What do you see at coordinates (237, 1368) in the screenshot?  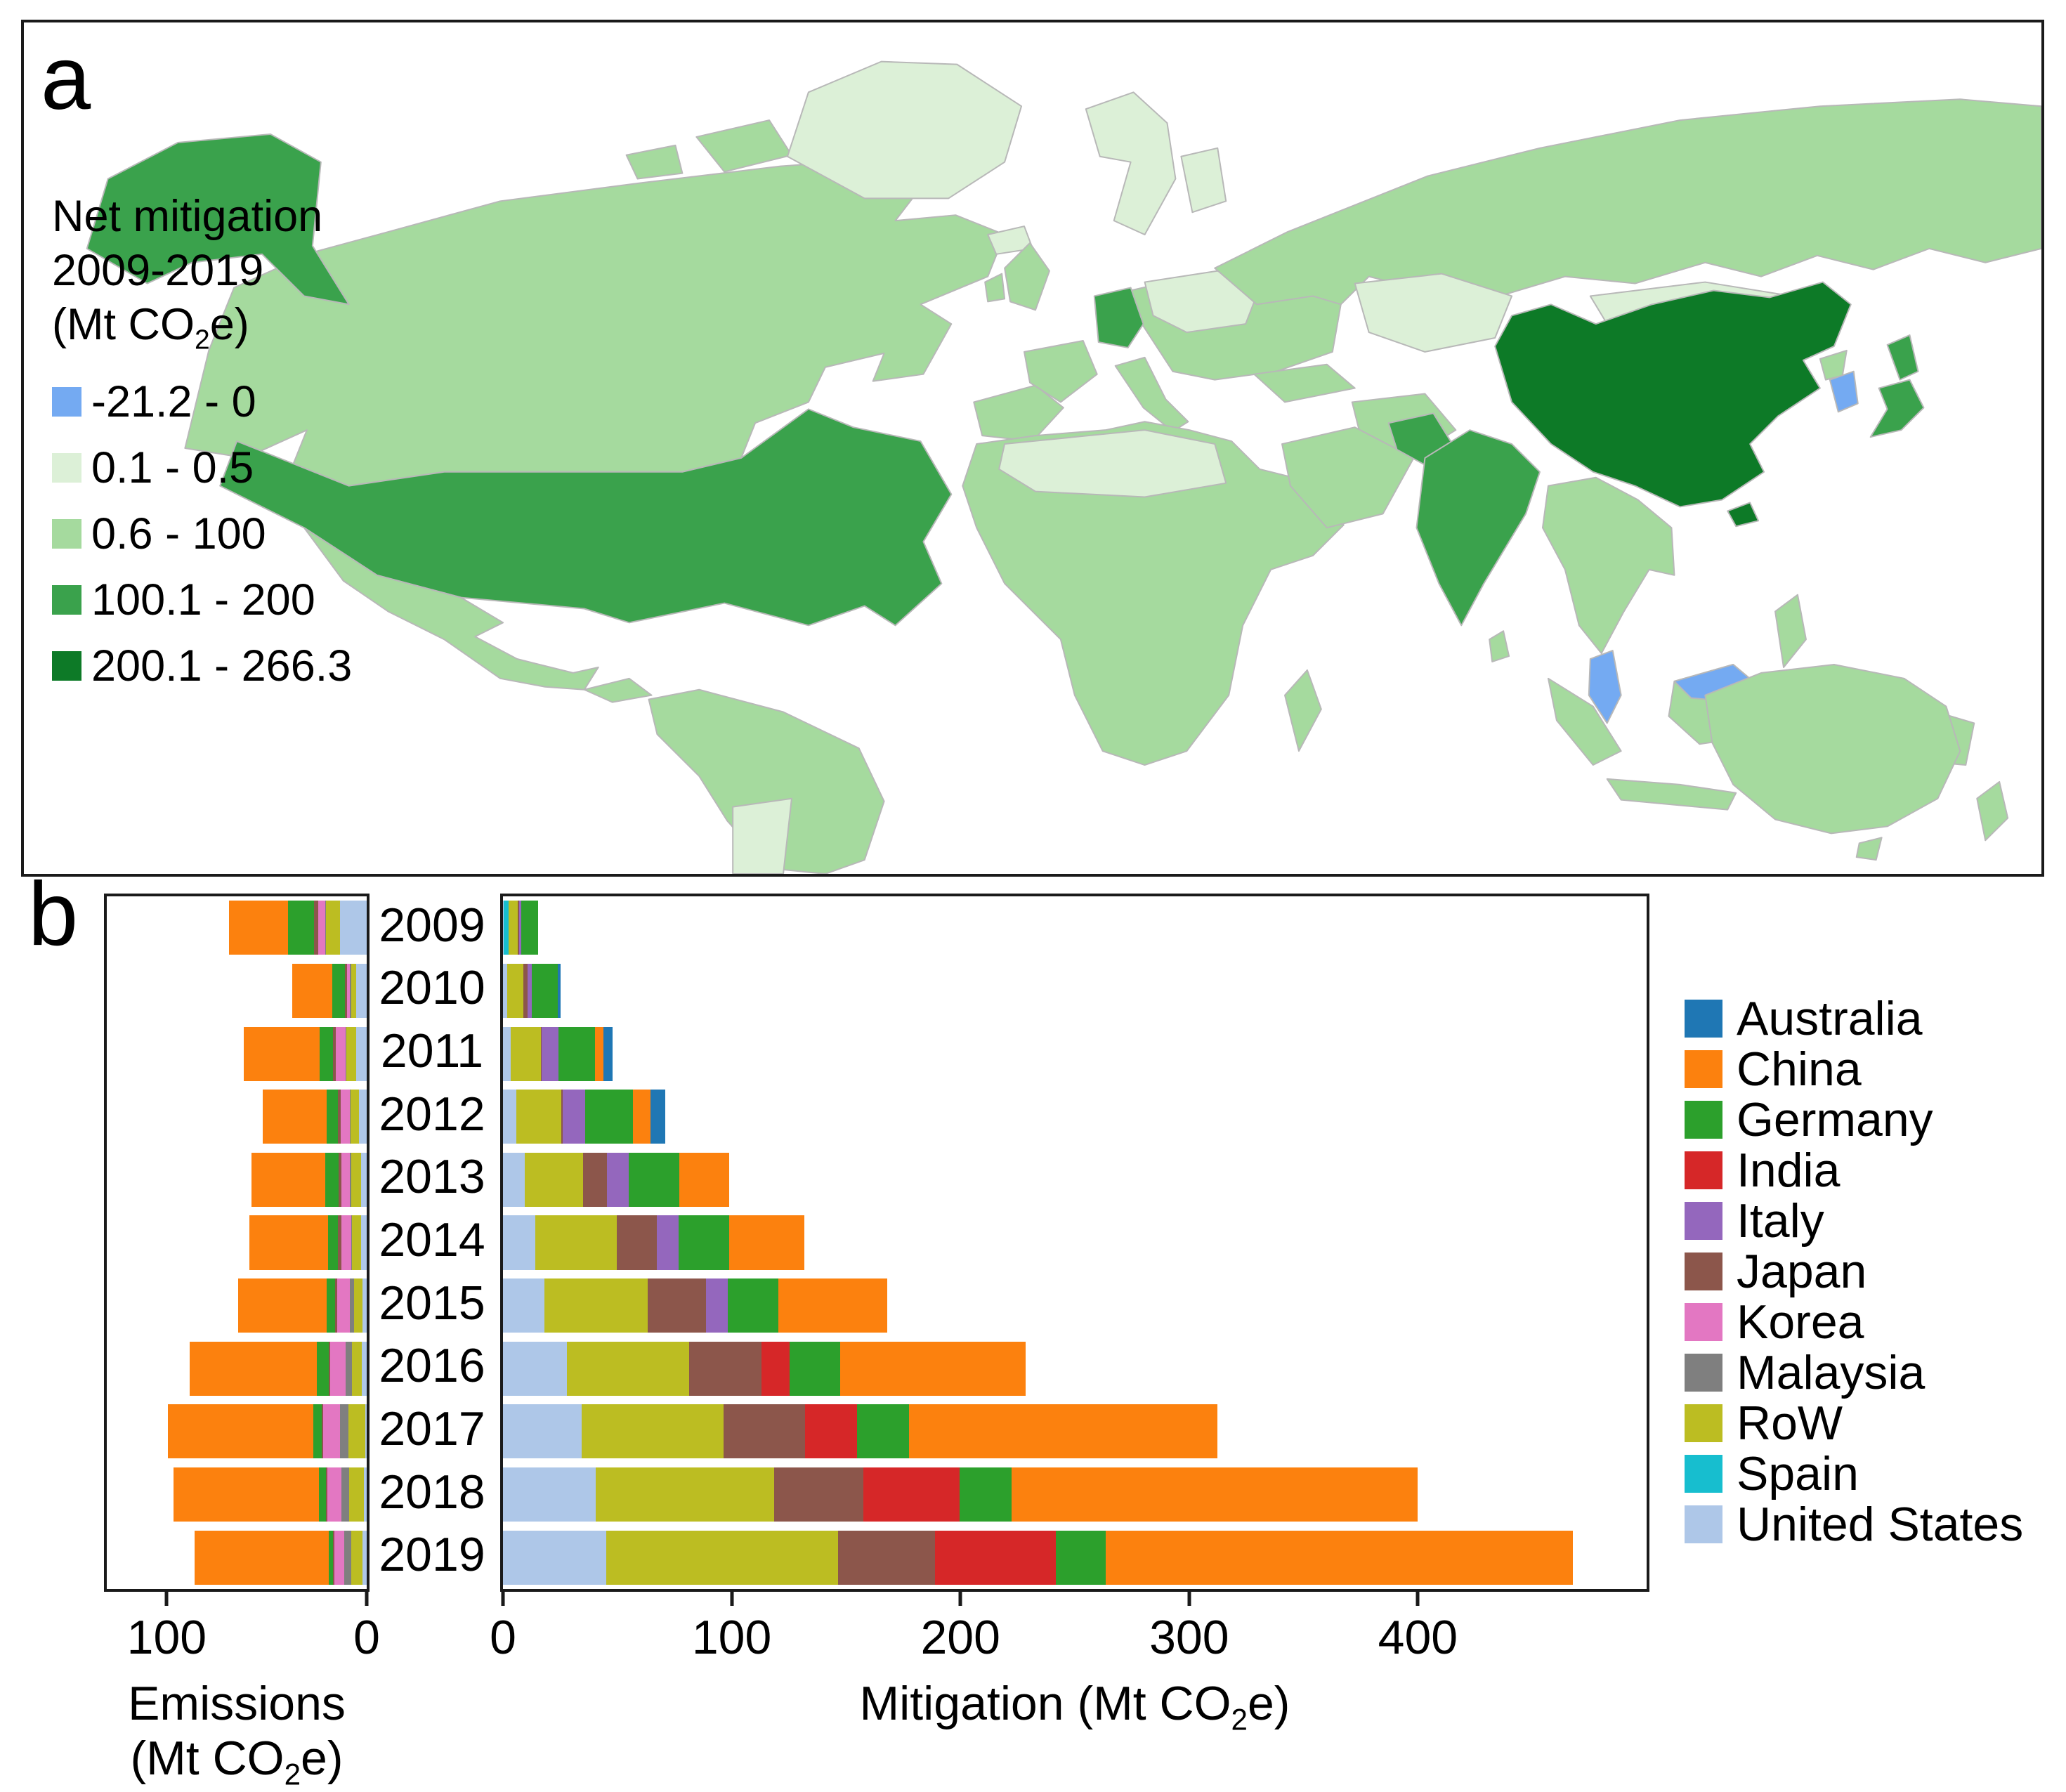 I see `emissions-row-2016` at bounding box center [237, 1368].